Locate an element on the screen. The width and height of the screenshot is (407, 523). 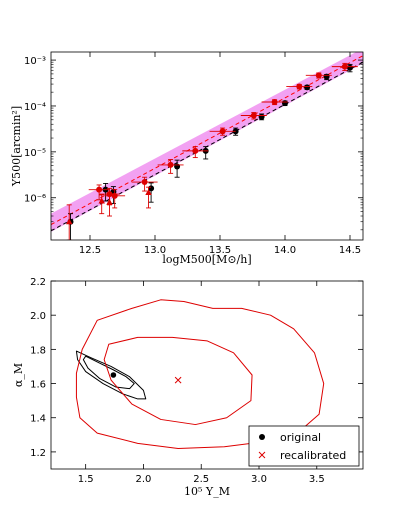
top-ytick-label: 10⁻⁵ is located at coordinates (35, 153).